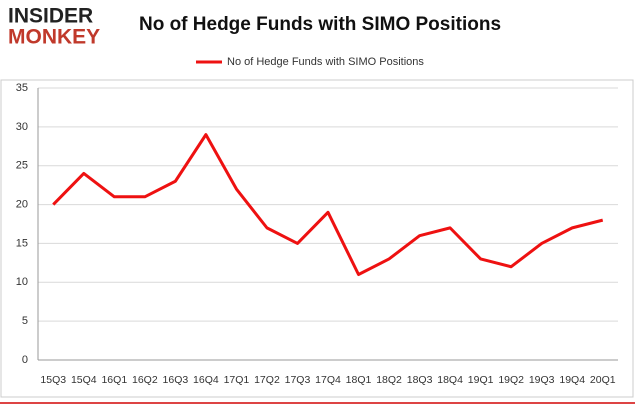 This screenshot has width=635, height=405. Describe the element at coordinates (450, 380) in the screenshot. I see `x-tick-label: 18Q4` at that location.